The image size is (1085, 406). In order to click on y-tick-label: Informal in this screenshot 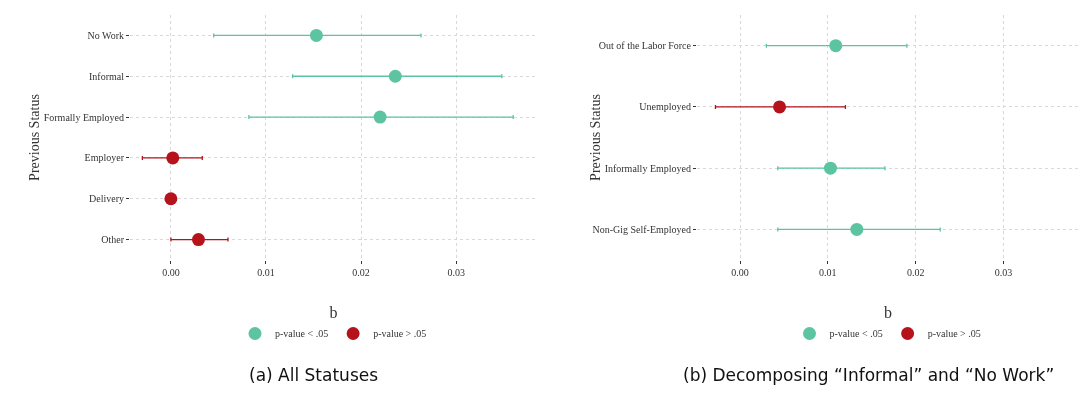, I will do `click(107, 76)`.